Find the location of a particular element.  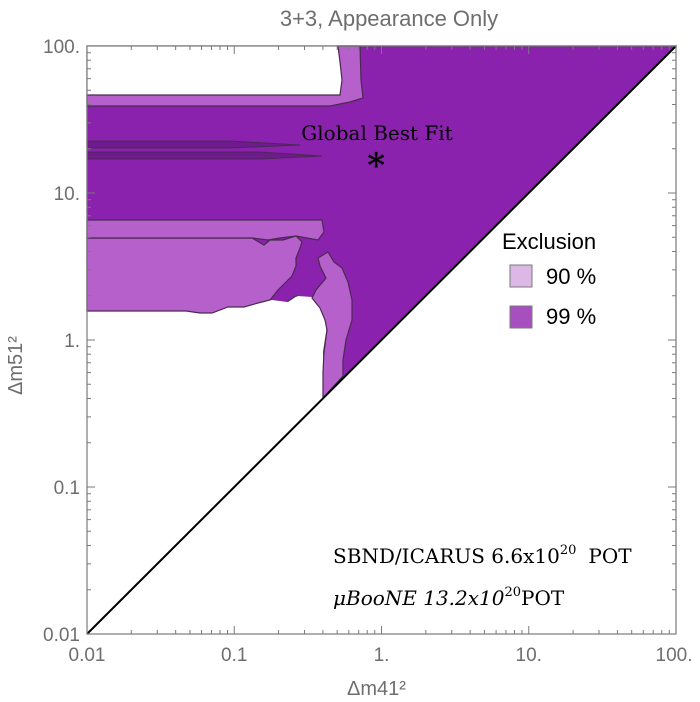

best-fit-marker: * is located at coordinates (376, 166).